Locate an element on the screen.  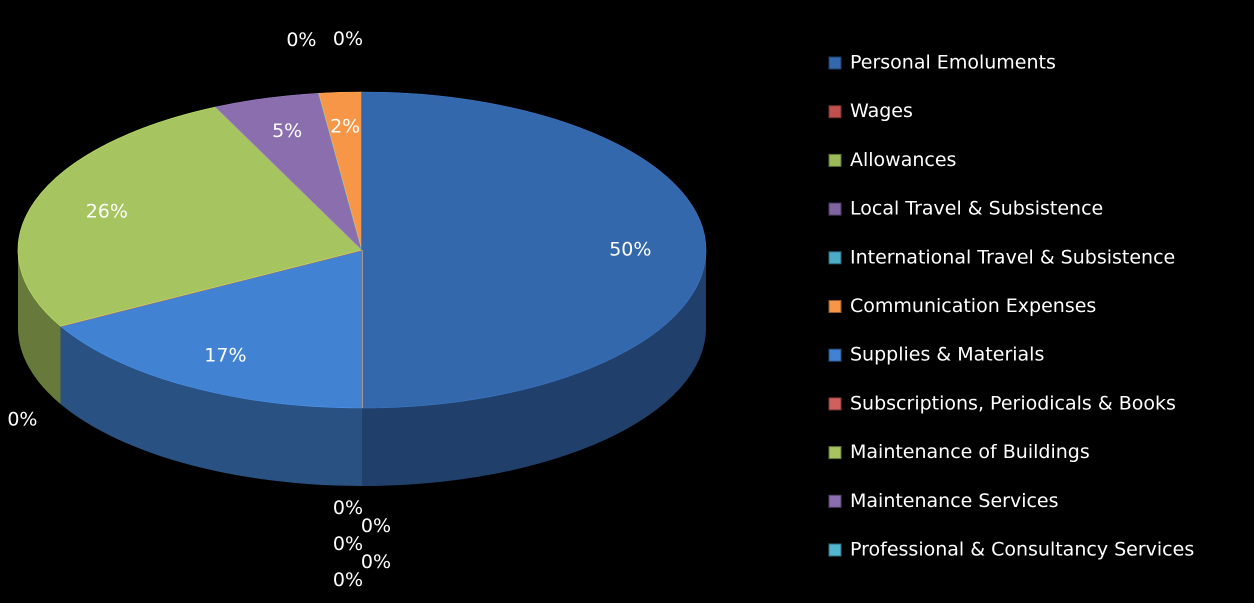
legend-label: Subscriptions, Periodicals & Books is located at coordinates (1013, 403).